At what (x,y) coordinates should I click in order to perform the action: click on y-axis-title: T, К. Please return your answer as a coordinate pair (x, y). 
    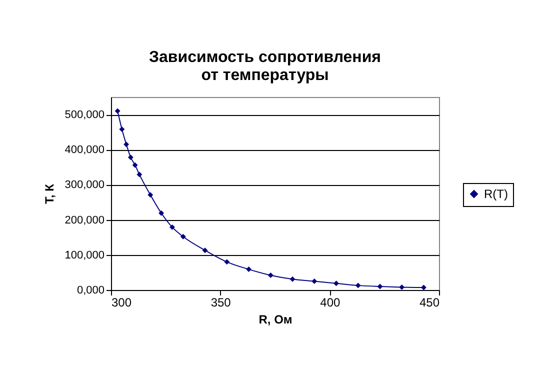
    Looking at the image, I should click on (49, 193).